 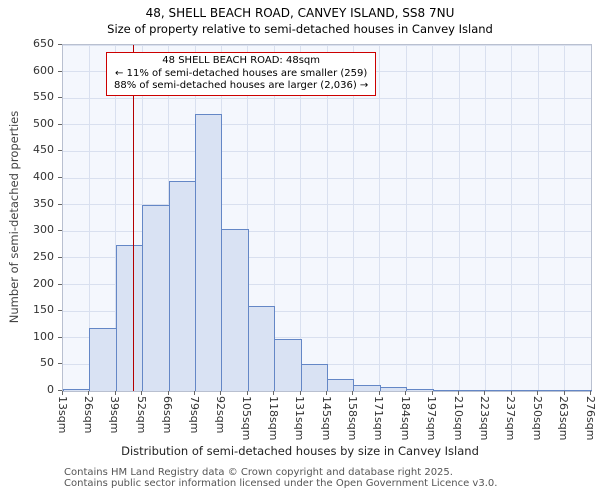 What do you see at coordinates (43, 177) in the screenshot?
I see `y-tick-label: 400` at bounding box center [43, 177].